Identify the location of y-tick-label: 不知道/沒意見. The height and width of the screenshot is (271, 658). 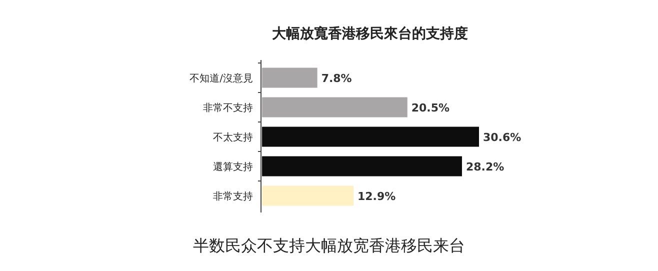
(221, 78).